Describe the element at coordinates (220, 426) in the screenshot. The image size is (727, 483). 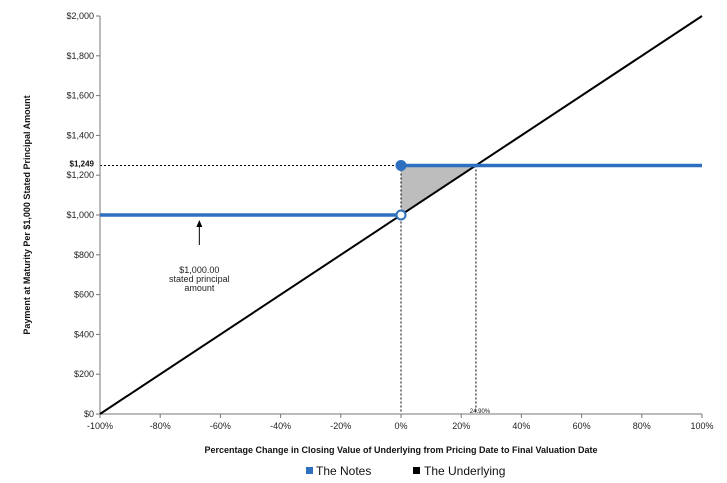
I see `x-tick-label: -60%` at that location.